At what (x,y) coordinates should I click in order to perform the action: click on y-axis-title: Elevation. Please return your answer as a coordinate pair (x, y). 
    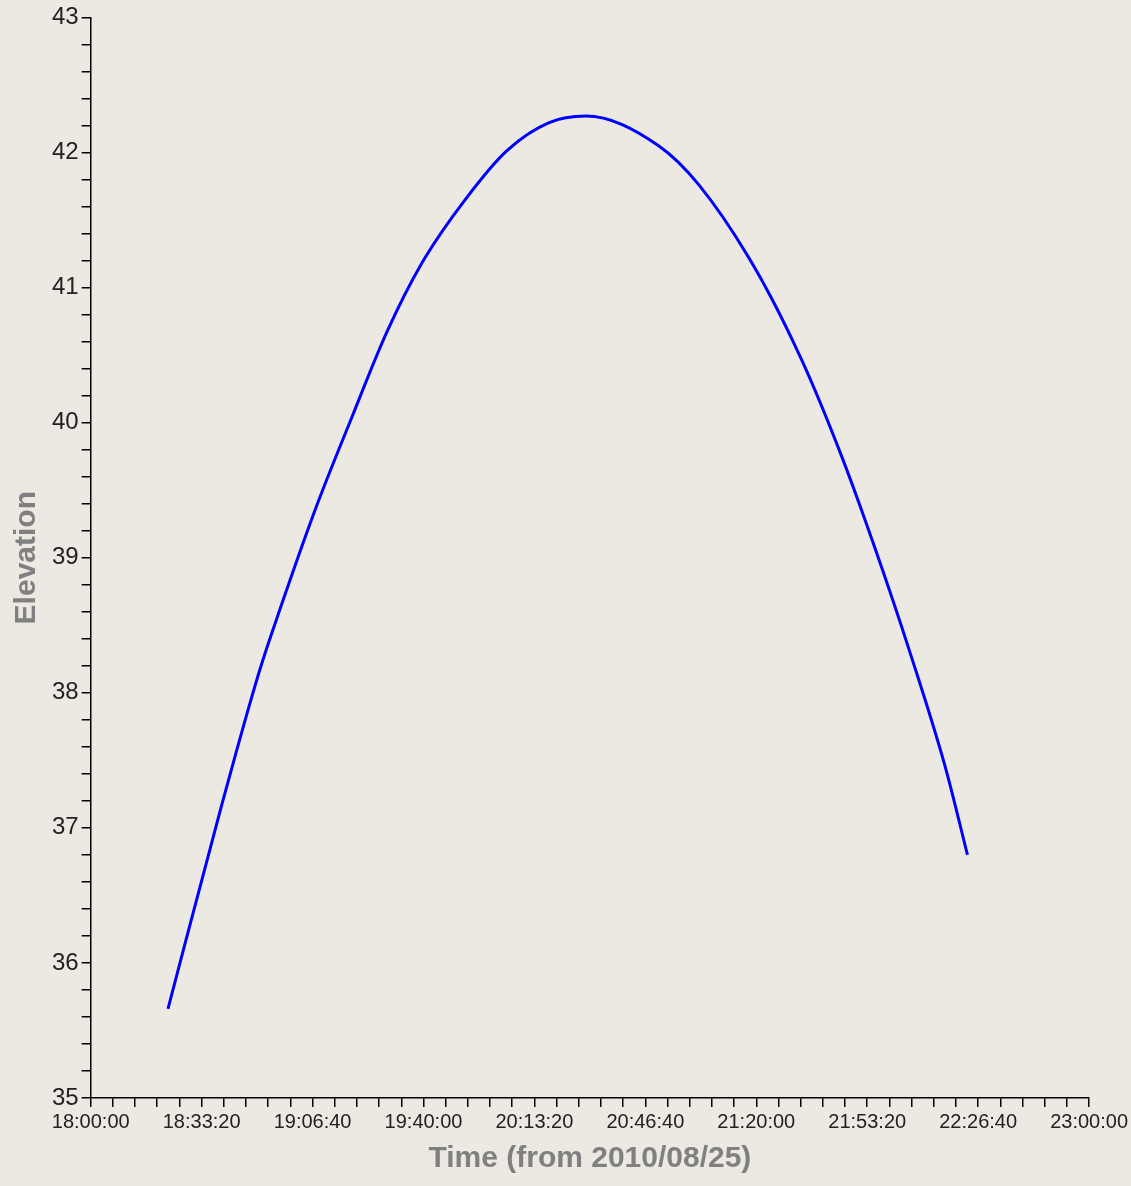
    Looking at the image, I should click on (25, 558).